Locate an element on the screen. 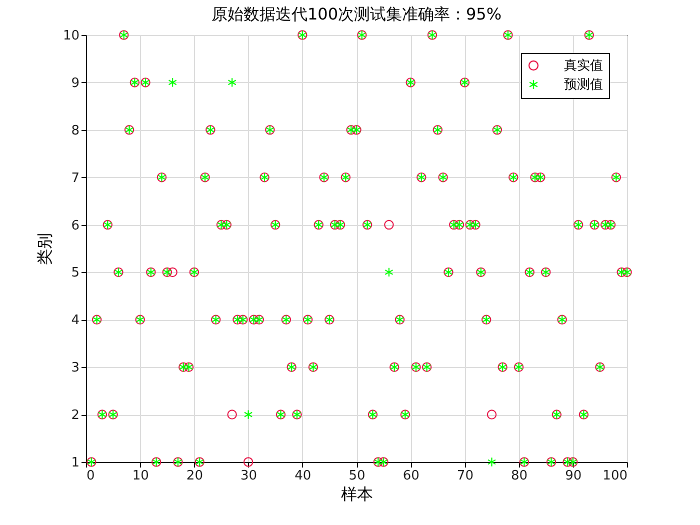  x-tick-label: 20 is located at coordinates (194, 476).